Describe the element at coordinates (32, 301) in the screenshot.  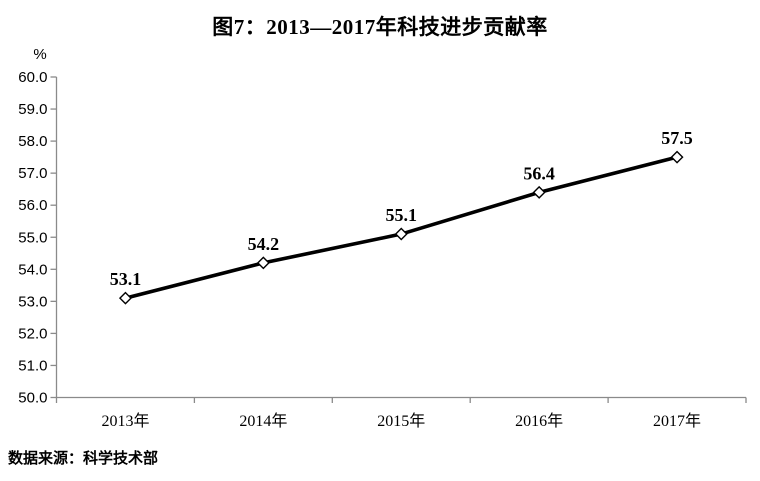
I see `y-tick-label: 53.0` at that location.